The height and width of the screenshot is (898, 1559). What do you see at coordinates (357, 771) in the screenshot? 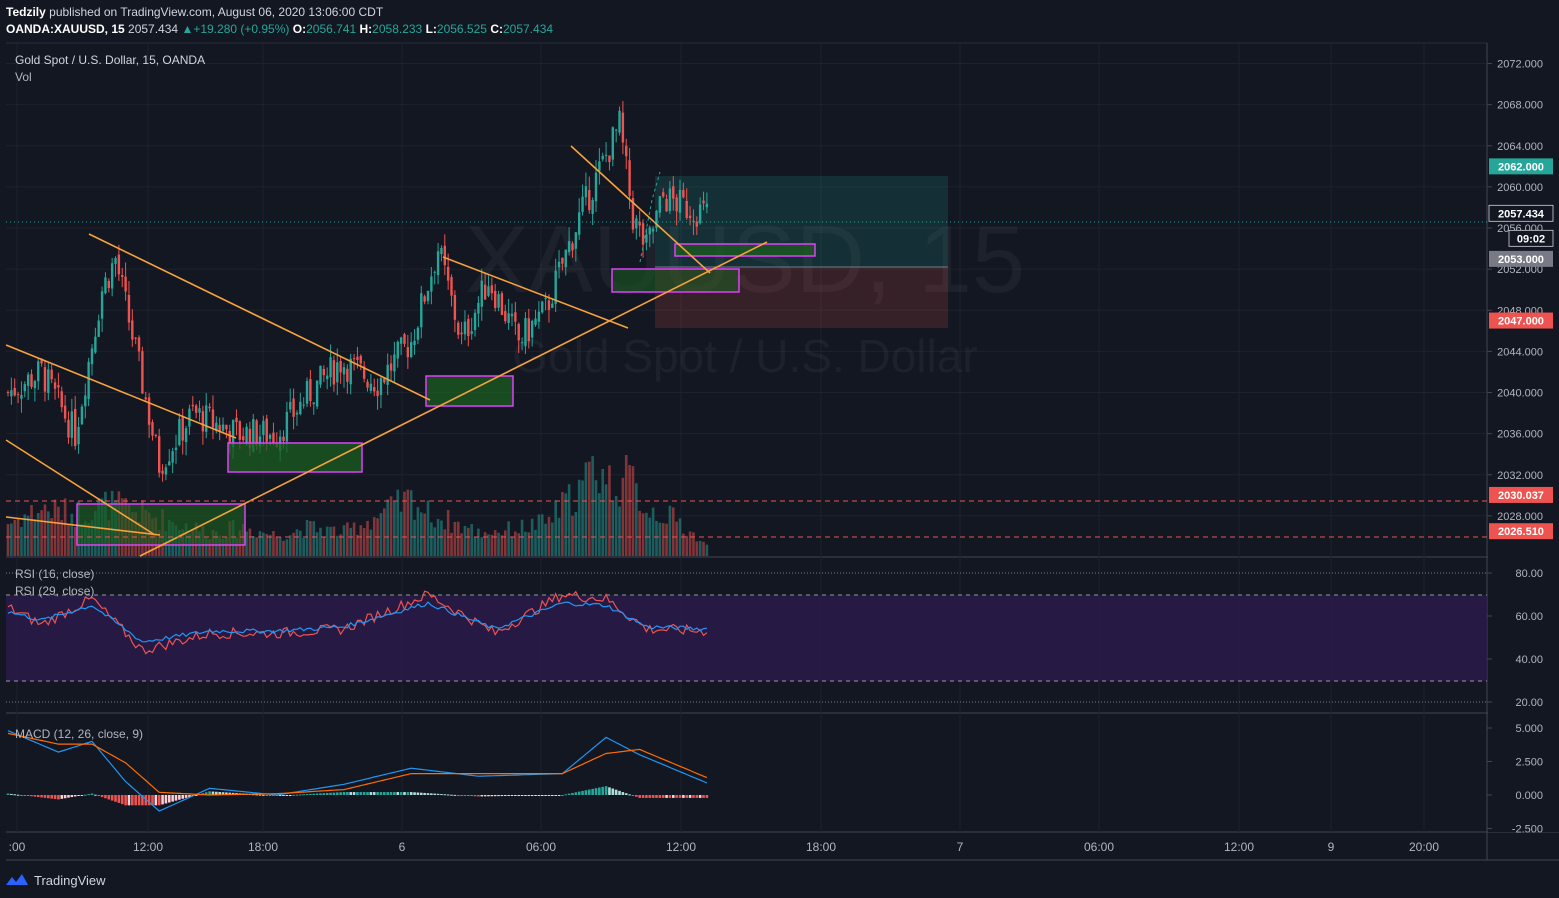
I see `macd-lines` at bounding box center [357, 771].